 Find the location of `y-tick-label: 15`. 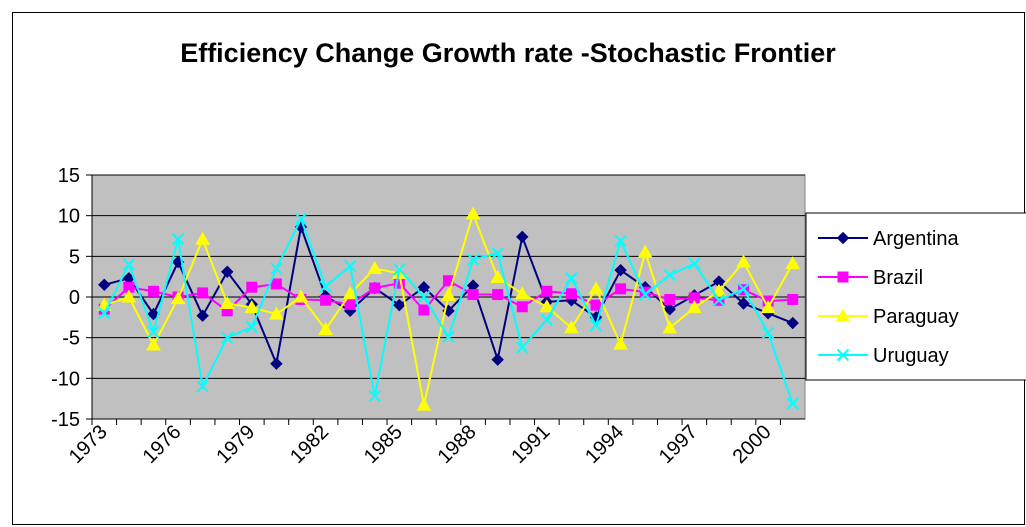

y-tick-label: 15 is located at coordinates (69, 176).